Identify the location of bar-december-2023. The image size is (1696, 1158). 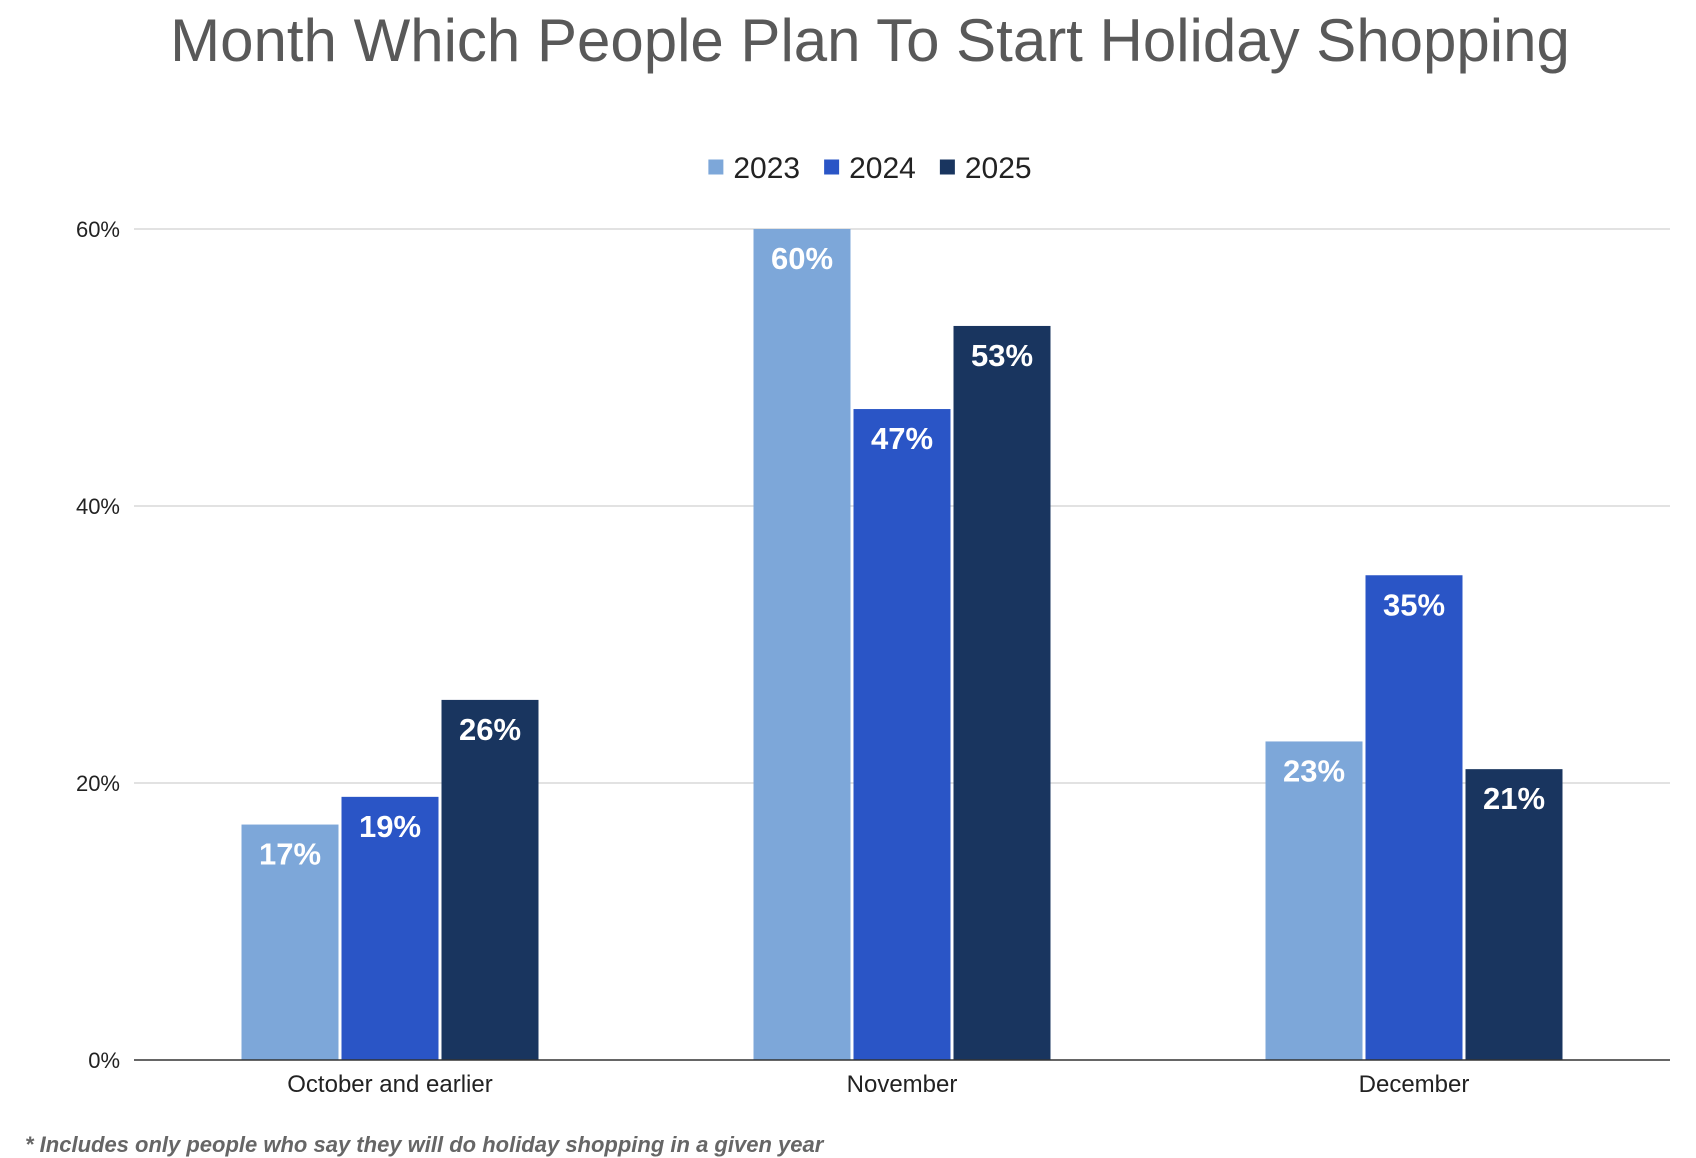
(1314, 900).